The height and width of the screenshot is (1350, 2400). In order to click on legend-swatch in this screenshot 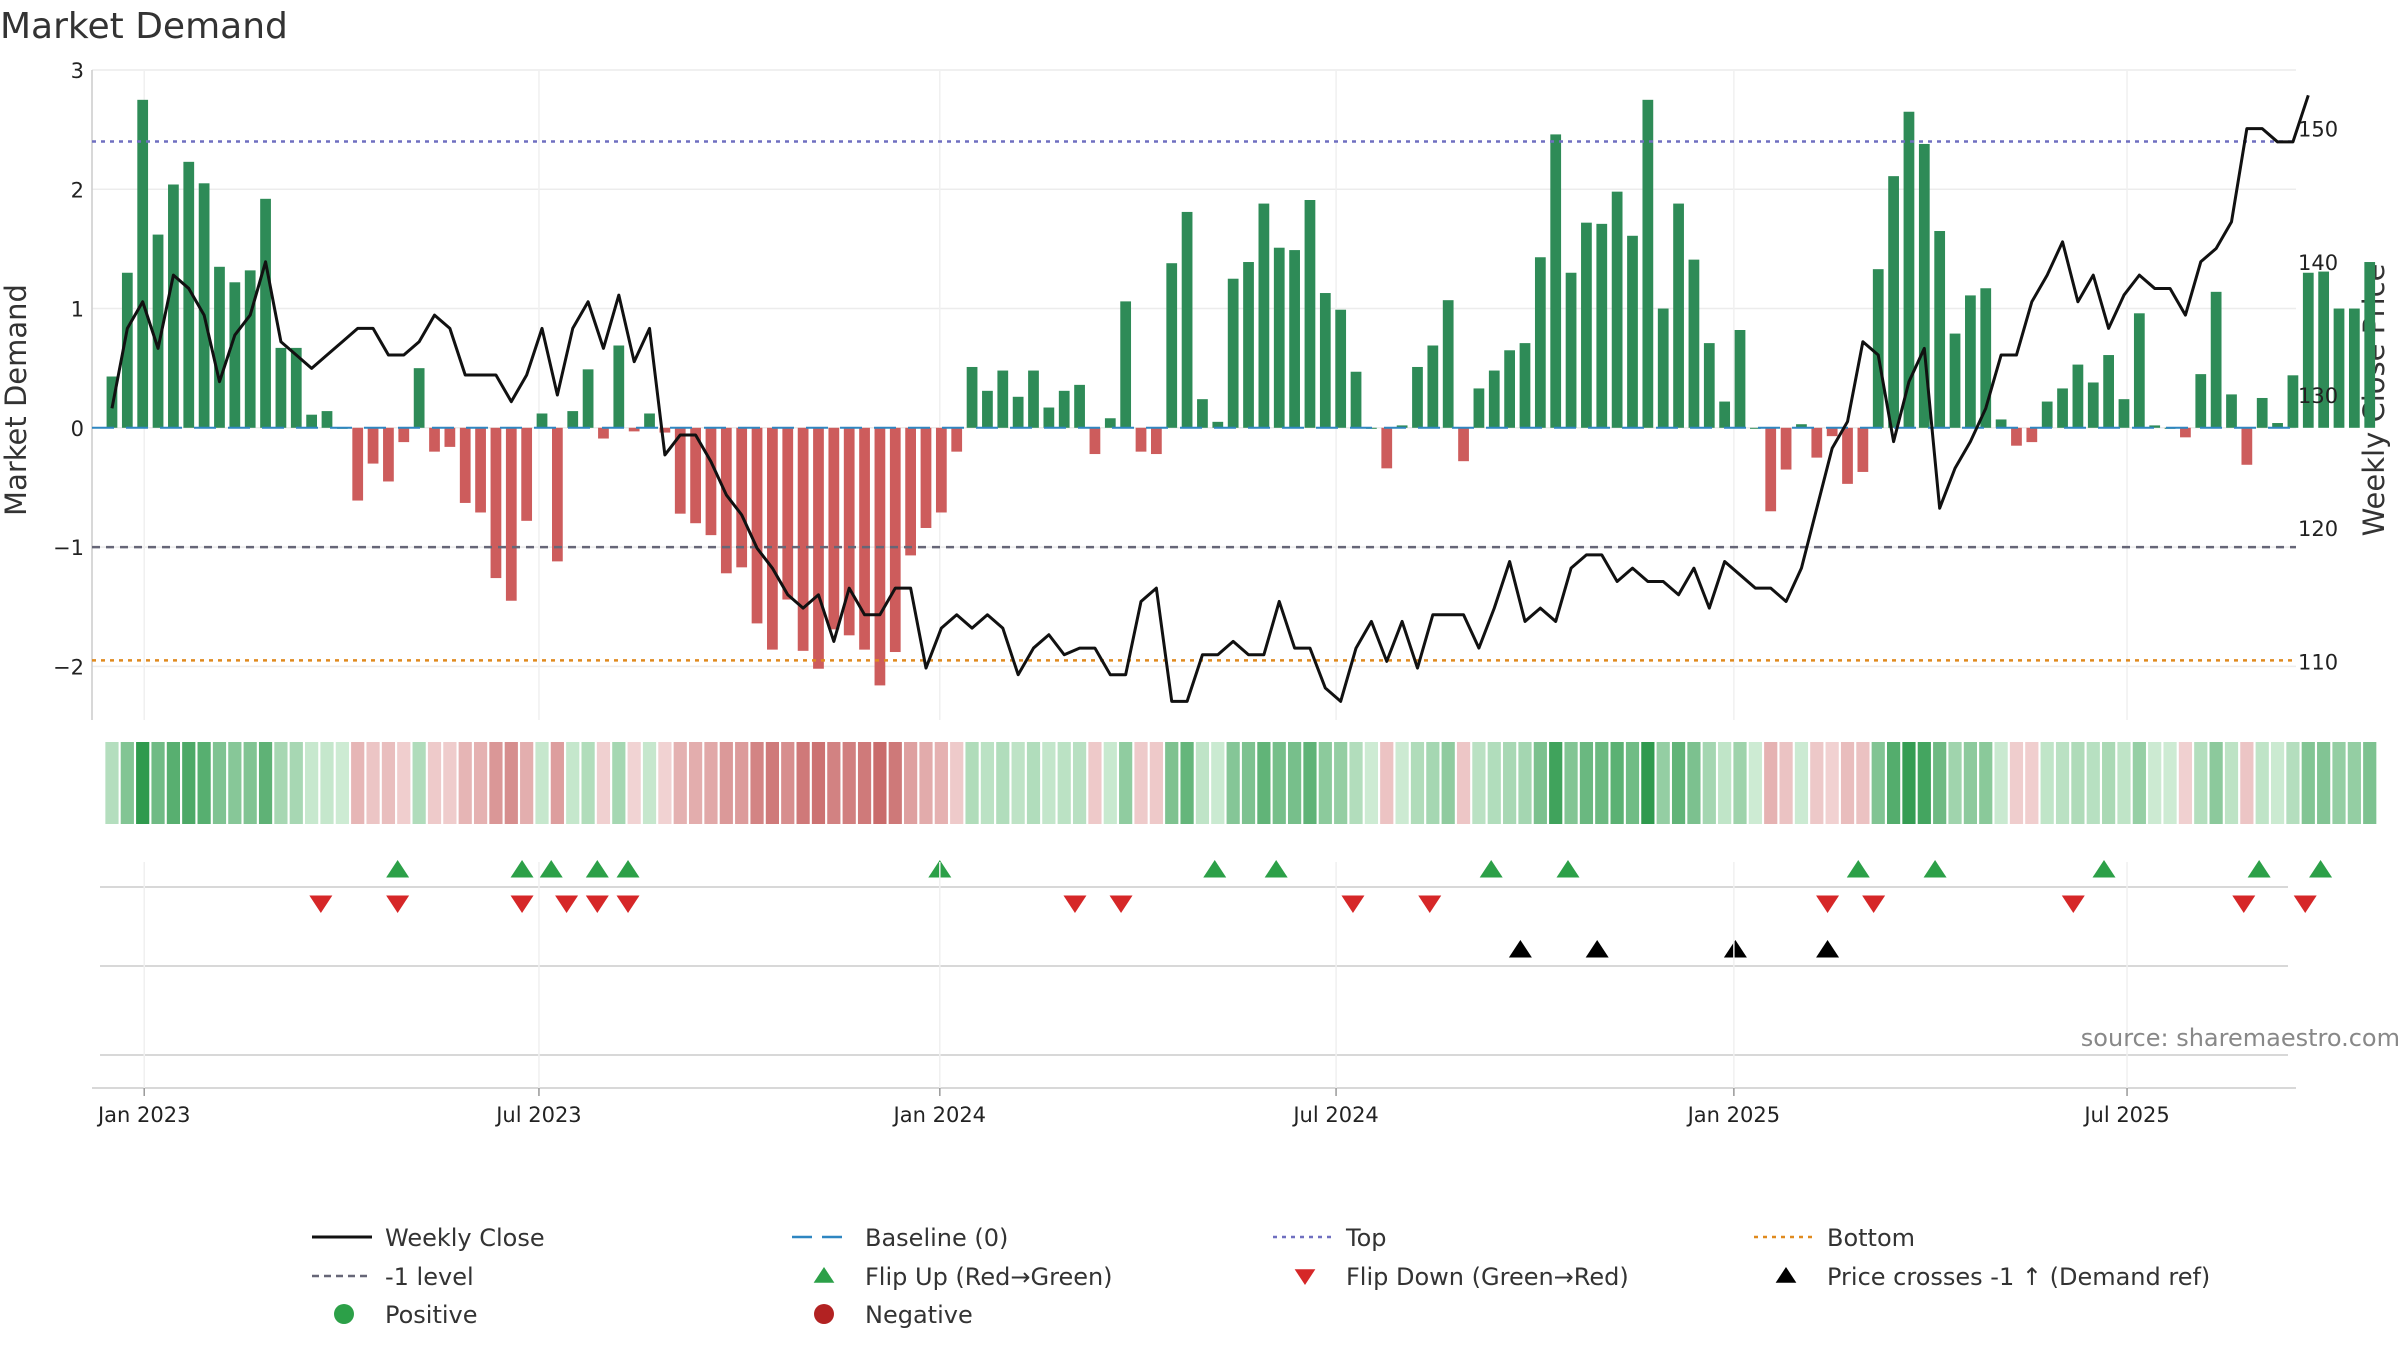, I will do `click(344, 1314)`.